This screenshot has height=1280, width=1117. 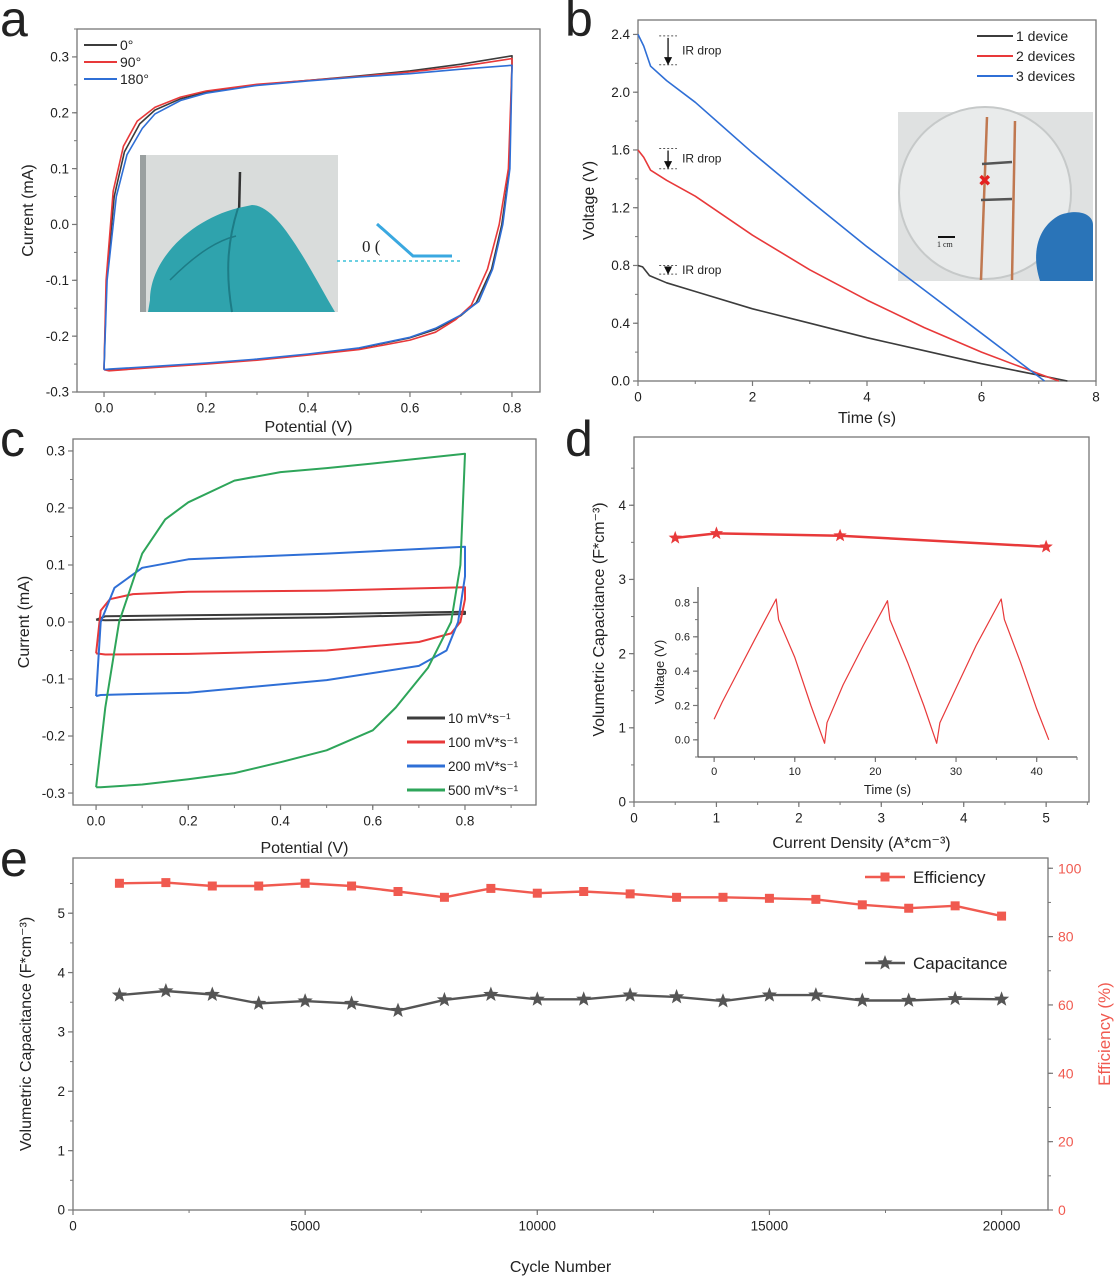 I want to click on x-tick-label: 0.4, so click(x=280, y=821).